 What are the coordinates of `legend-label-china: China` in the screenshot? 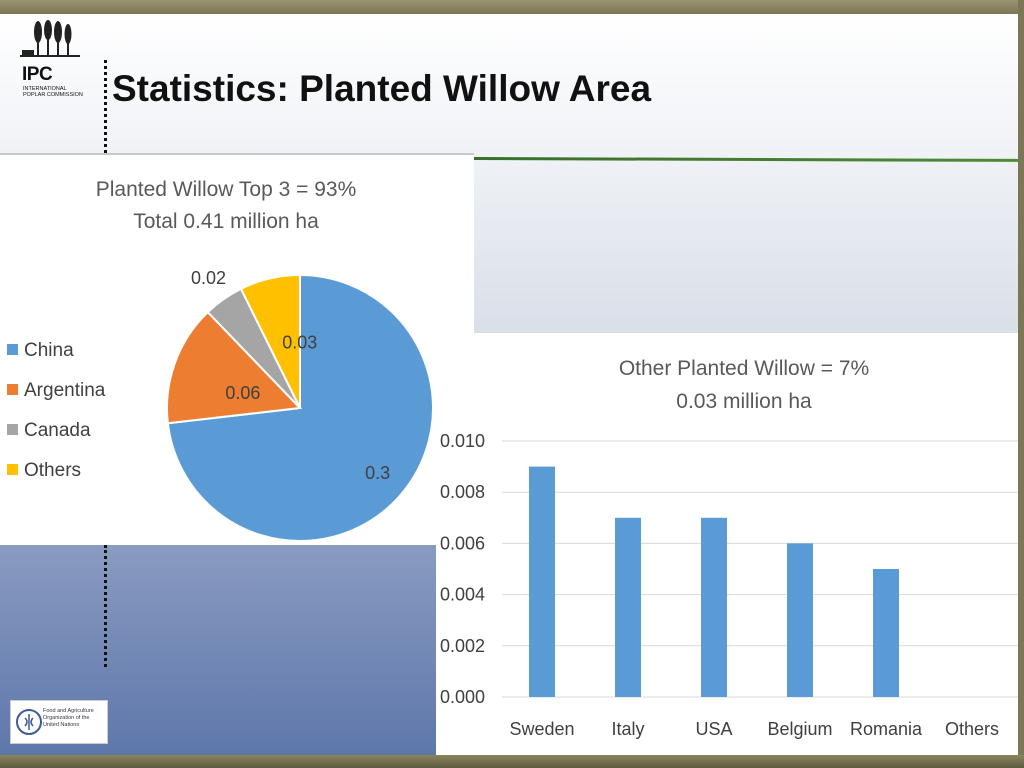 It's located at (49, 350).